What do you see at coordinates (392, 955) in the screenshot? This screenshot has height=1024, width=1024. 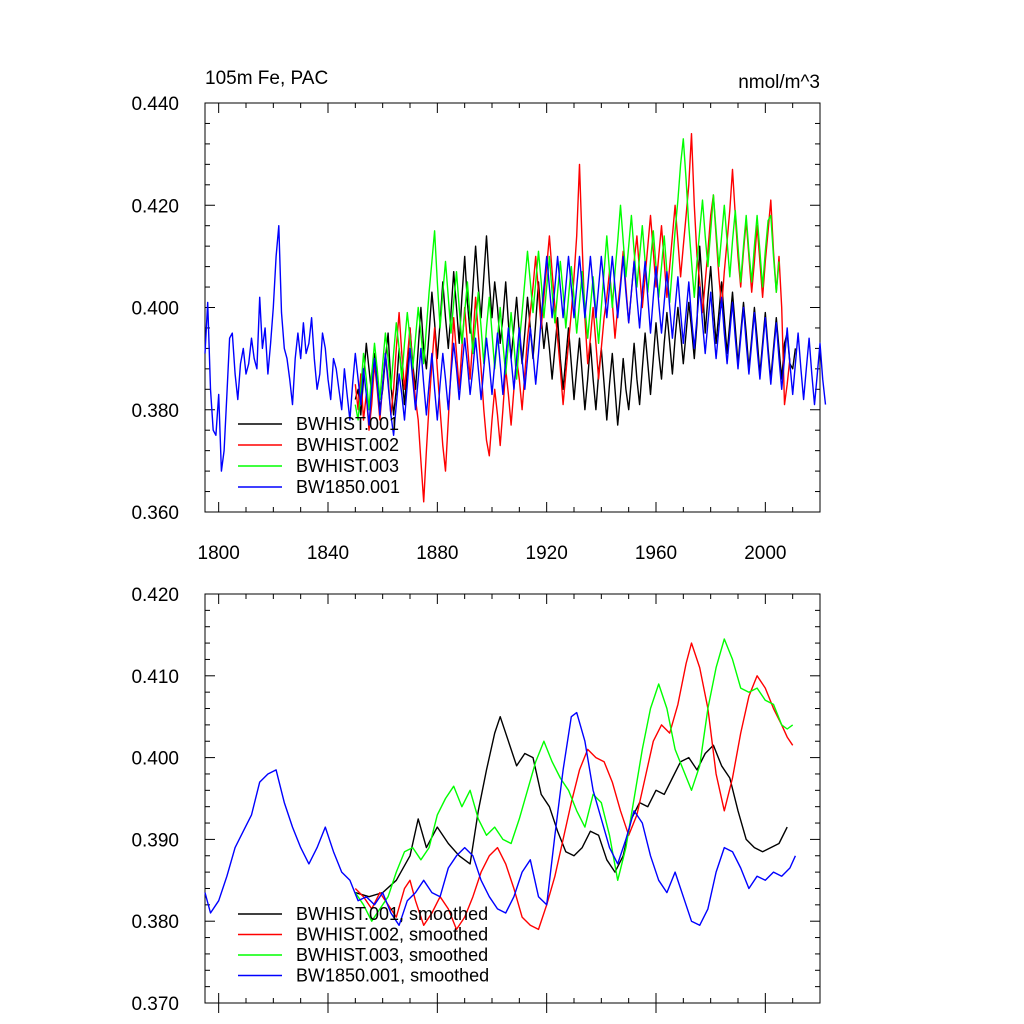 I see `legend-label: BWHIST.003, smoothed` at bounding box center [392, 955].